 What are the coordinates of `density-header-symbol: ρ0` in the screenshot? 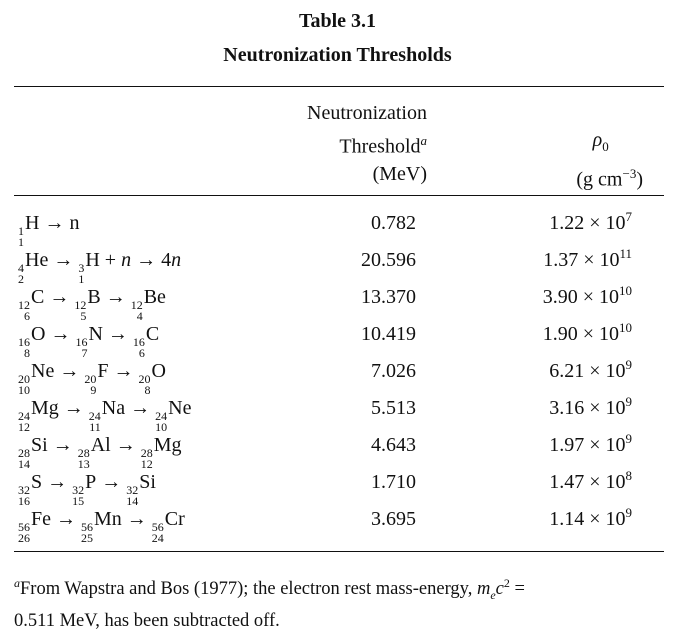 It's located at (600, 141).